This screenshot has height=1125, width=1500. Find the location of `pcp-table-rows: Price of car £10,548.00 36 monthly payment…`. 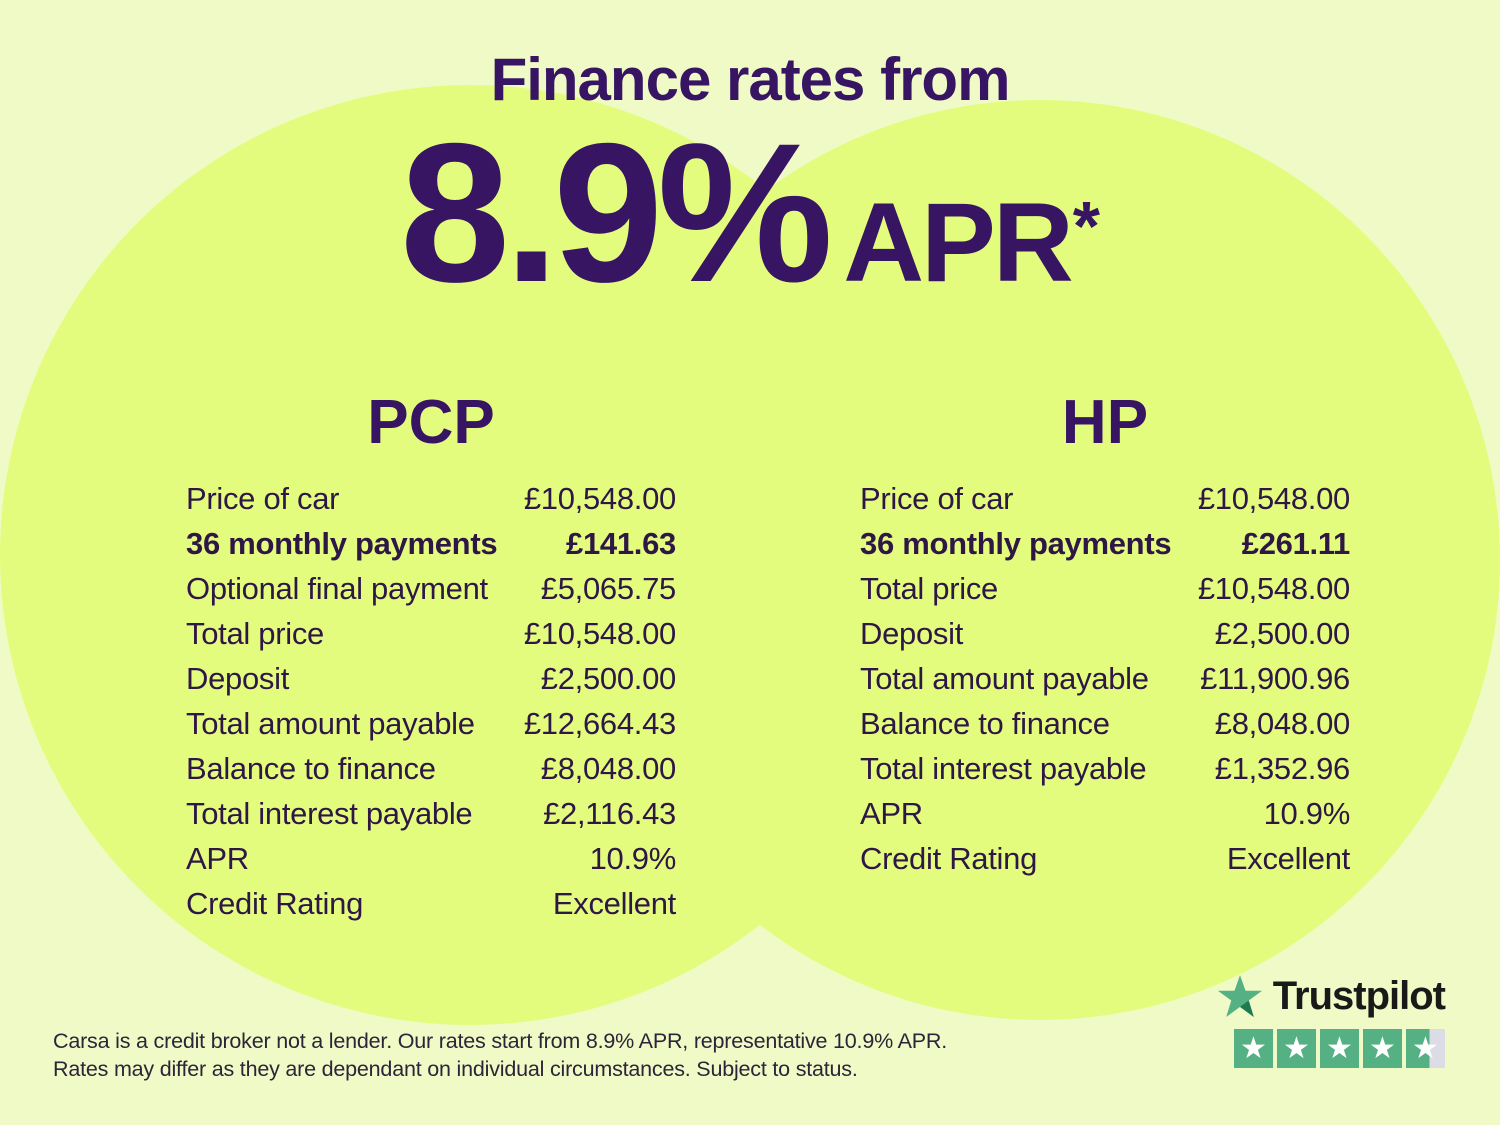

pcp-table-rows: Price of car £10,548.00 36 monthly payment… is located at coordinates (431, 701).